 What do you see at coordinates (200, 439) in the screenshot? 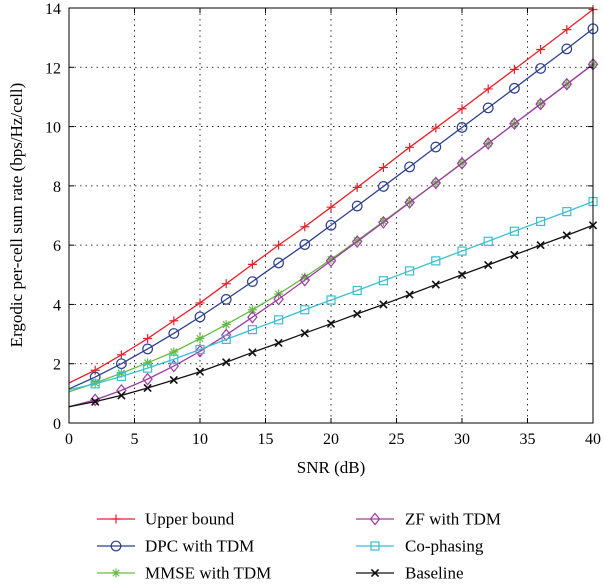
I see `x-tick-label: 10` at bounding box center [200, 439].